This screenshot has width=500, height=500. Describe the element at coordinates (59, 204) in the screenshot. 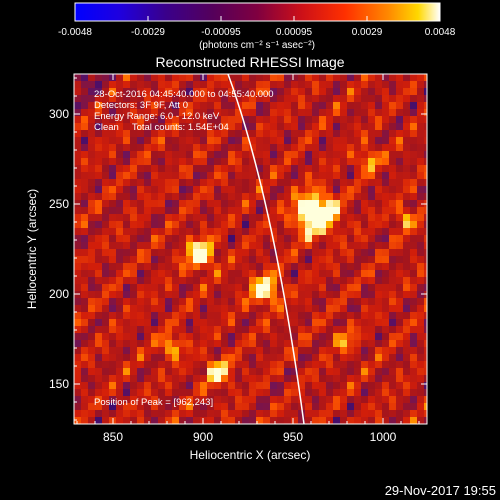

I see `y-tick-label: 250` at that location.